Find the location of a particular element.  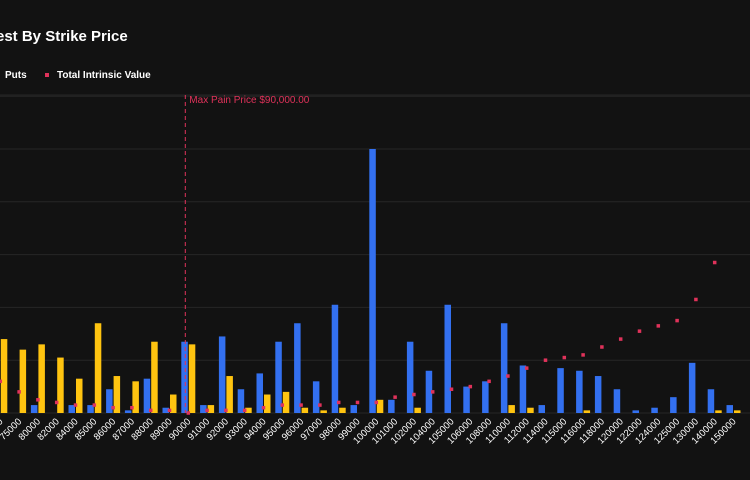

legend-marker-intrinsic is located at coordinates (47, 75).